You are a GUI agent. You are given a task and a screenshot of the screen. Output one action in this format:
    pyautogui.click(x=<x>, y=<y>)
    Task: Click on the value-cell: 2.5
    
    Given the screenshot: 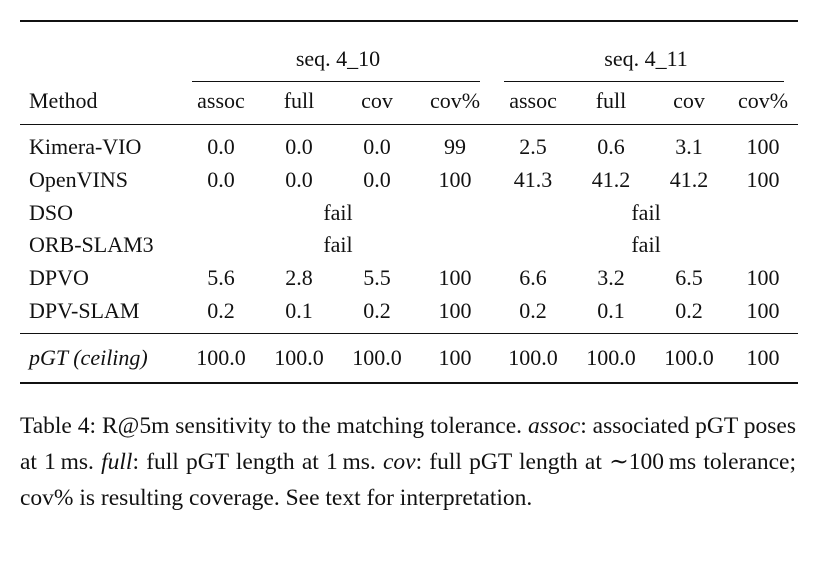 What is the action you would take?
    pyautogui.click(x=533, y=143)
    